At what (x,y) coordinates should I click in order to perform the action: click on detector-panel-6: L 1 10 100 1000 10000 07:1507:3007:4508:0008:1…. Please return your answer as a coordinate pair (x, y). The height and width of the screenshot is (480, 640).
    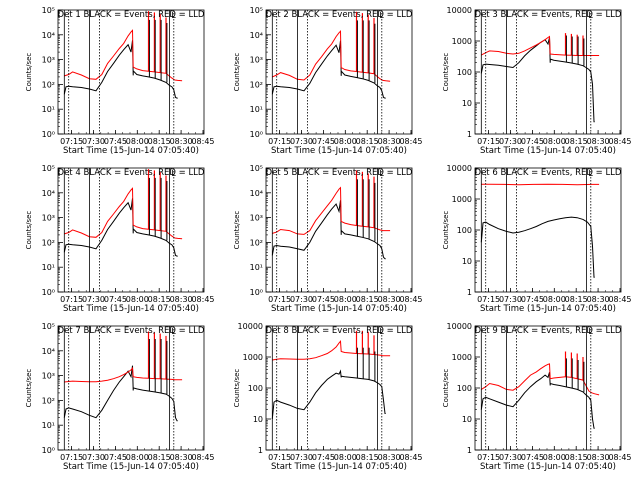
    Looking at the image, I should click on (537, 239).